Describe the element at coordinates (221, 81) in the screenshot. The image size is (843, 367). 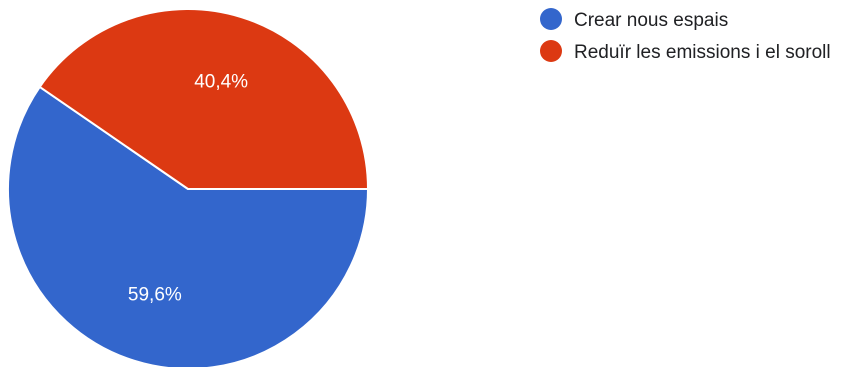
I see `pie-slice-label-1: 40,4%` at that location.